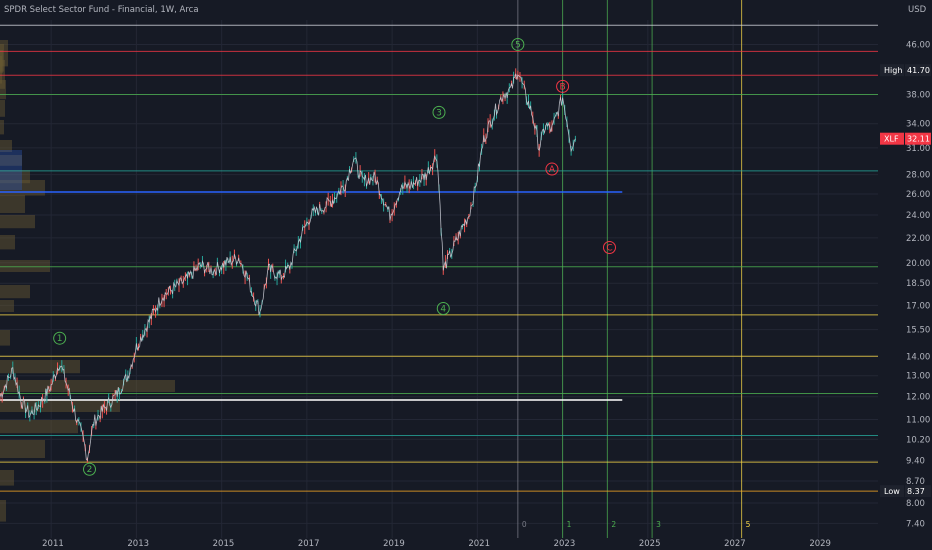  Describe the element at coordinates (658, 524) in the screenshot. I see `fib-time-label: 3` at that location.